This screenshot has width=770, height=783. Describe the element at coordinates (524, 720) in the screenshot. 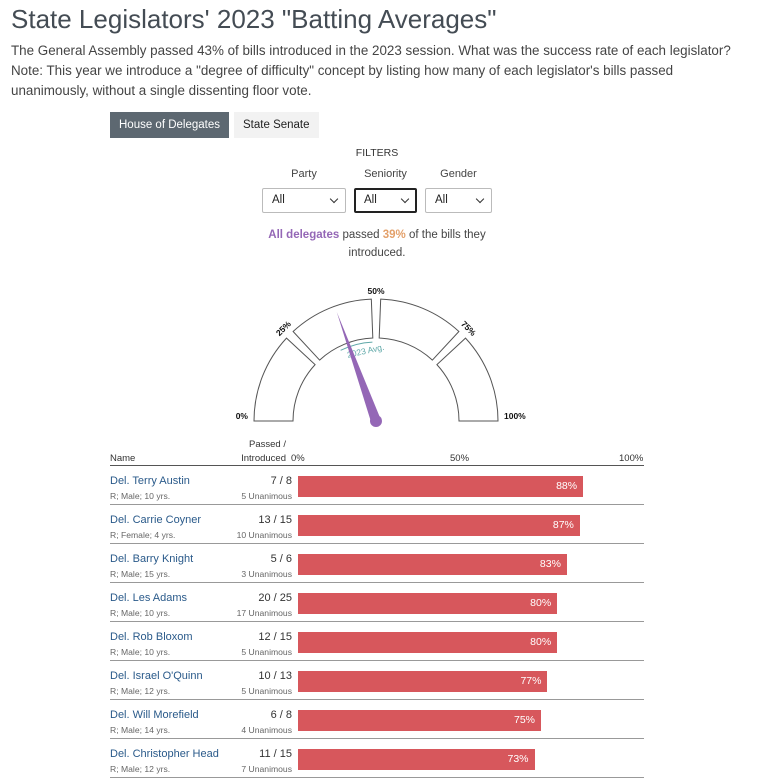

I see `bar-value-label: 75%` at that location.